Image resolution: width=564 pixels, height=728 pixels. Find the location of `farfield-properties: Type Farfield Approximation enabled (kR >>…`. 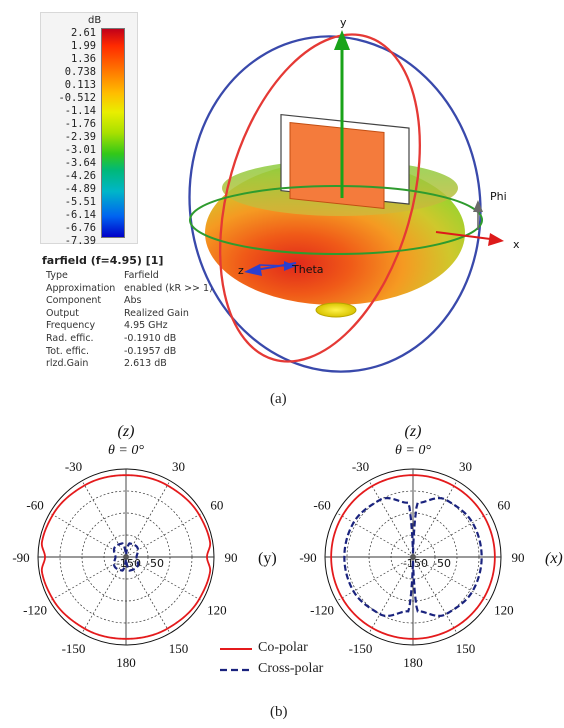

farfield-properties: Type Farfield Approximation enabled (kR >>… is located at coordinates (141, 320).